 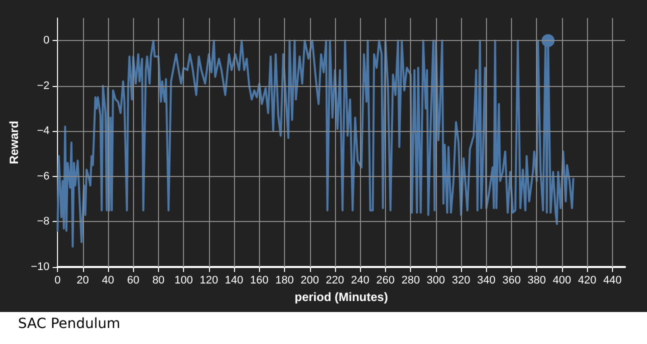 What do you see at coordinates (183, 280) in the screenshot?
I see `x-tick-label: 100` at bounding box center [183, 280].